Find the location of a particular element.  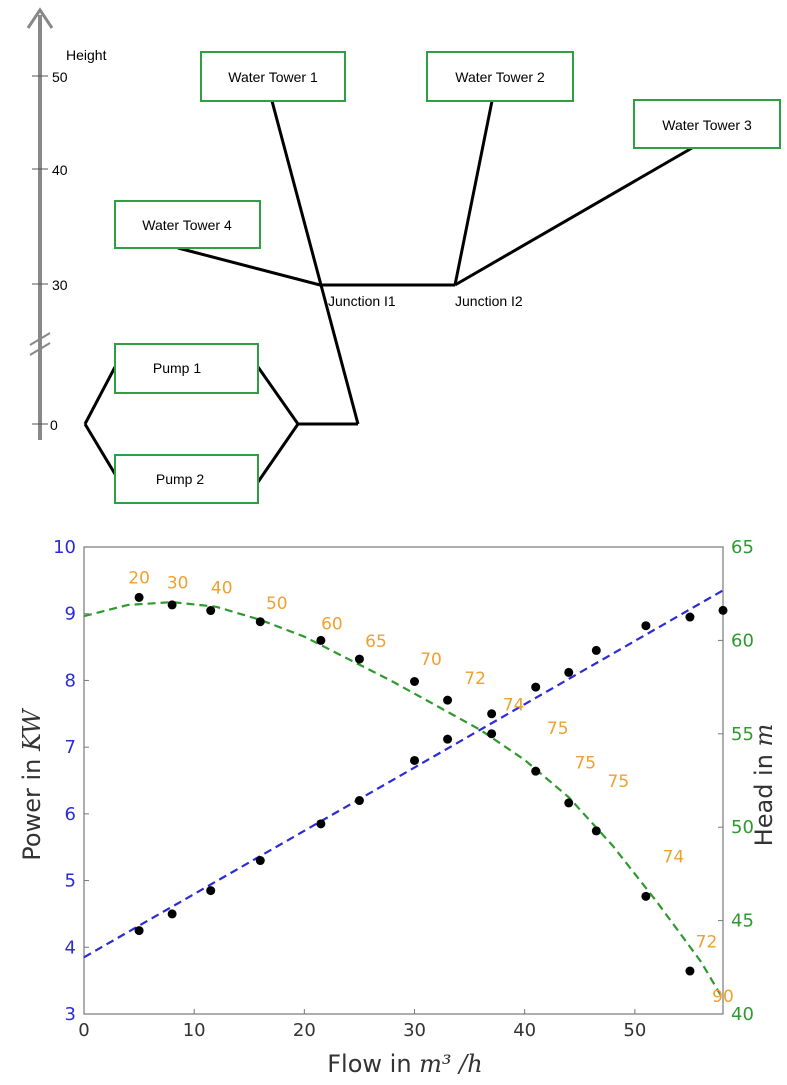

pump-1-box: Pump 1 is located at coordinates (186, 368).